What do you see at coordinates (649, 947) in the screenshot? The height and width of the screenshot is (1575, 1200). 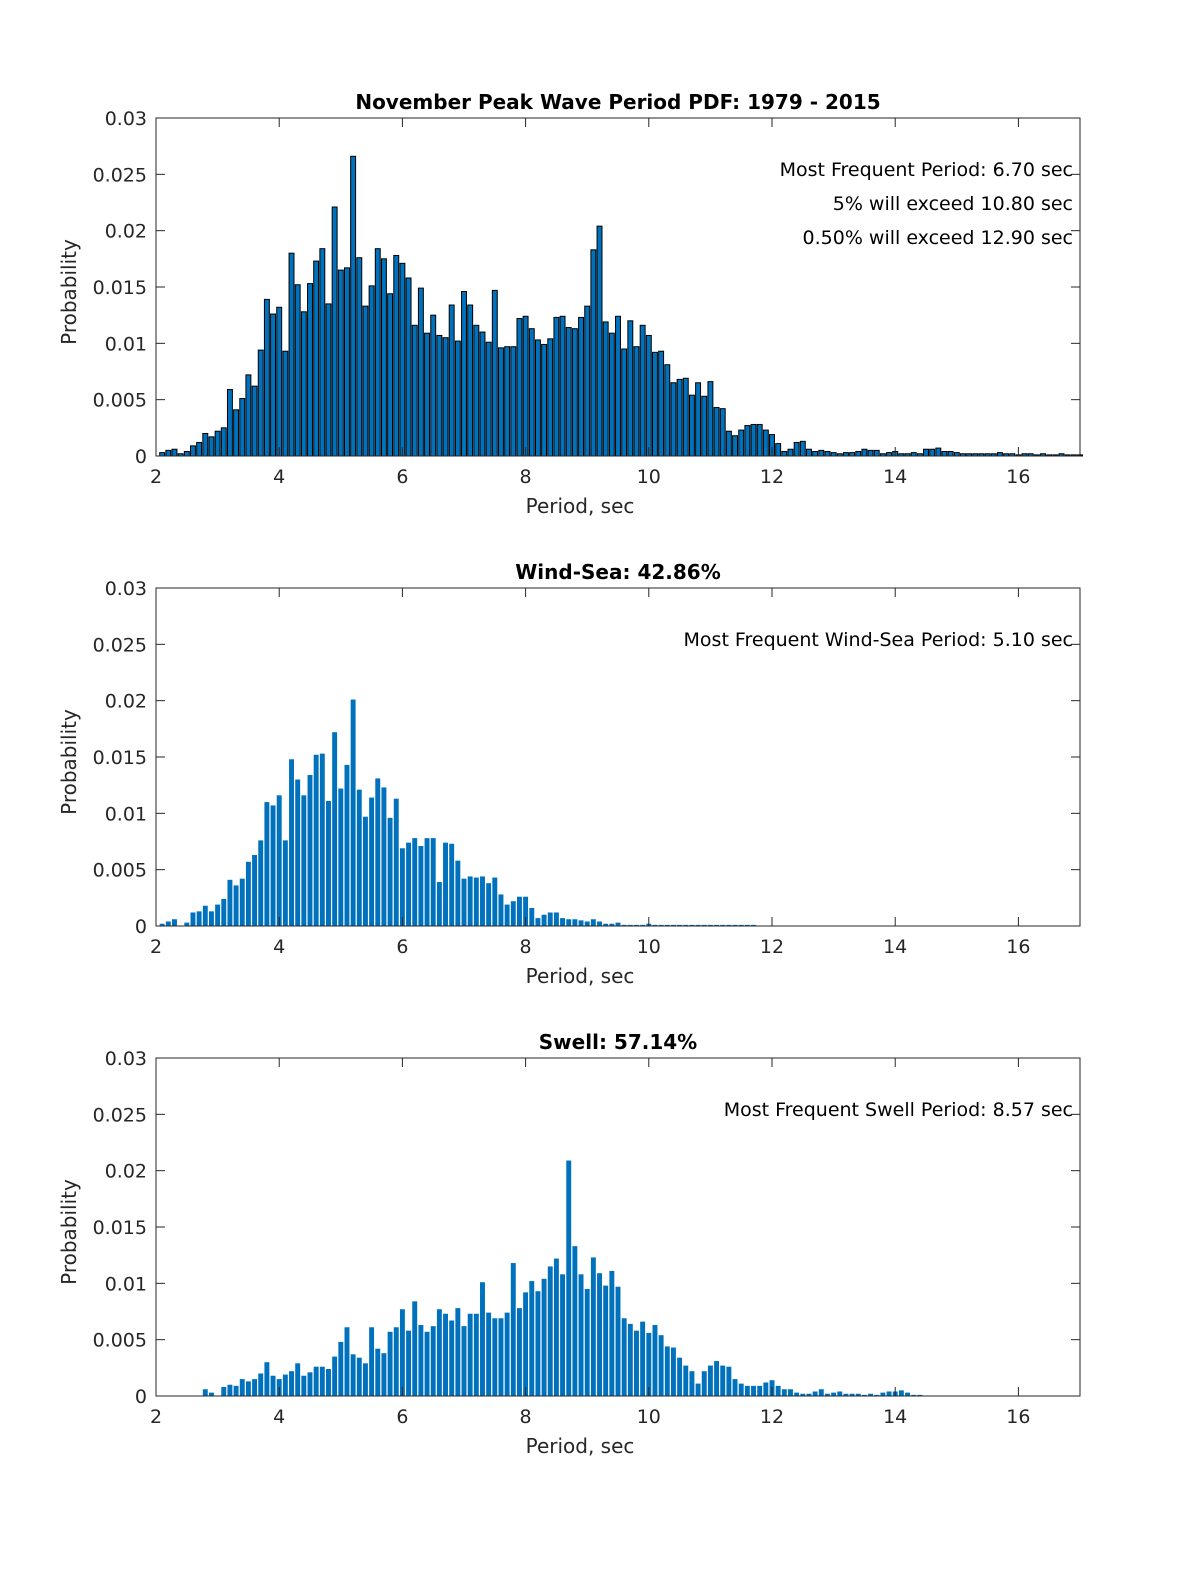 I see `x-tick-label: 10` at bounding box center [649, 947].